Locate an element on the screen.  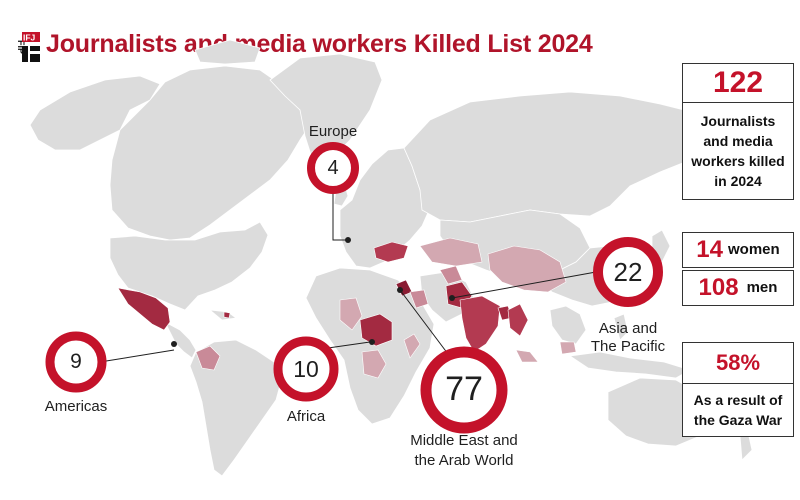
gaza-percent: 58% is located at coordinates (738, 362).